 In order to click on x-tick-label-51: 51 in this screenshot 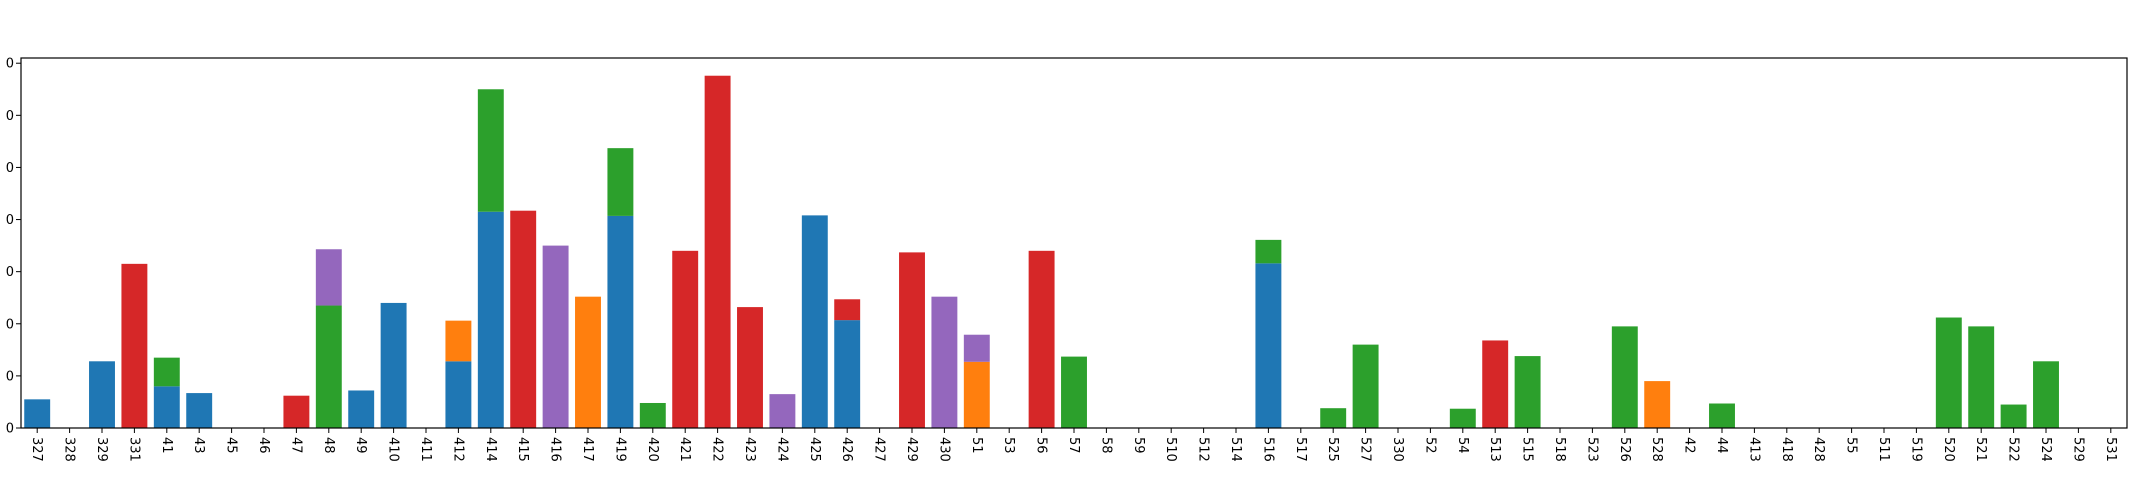, I will do `click(976, 445)`.